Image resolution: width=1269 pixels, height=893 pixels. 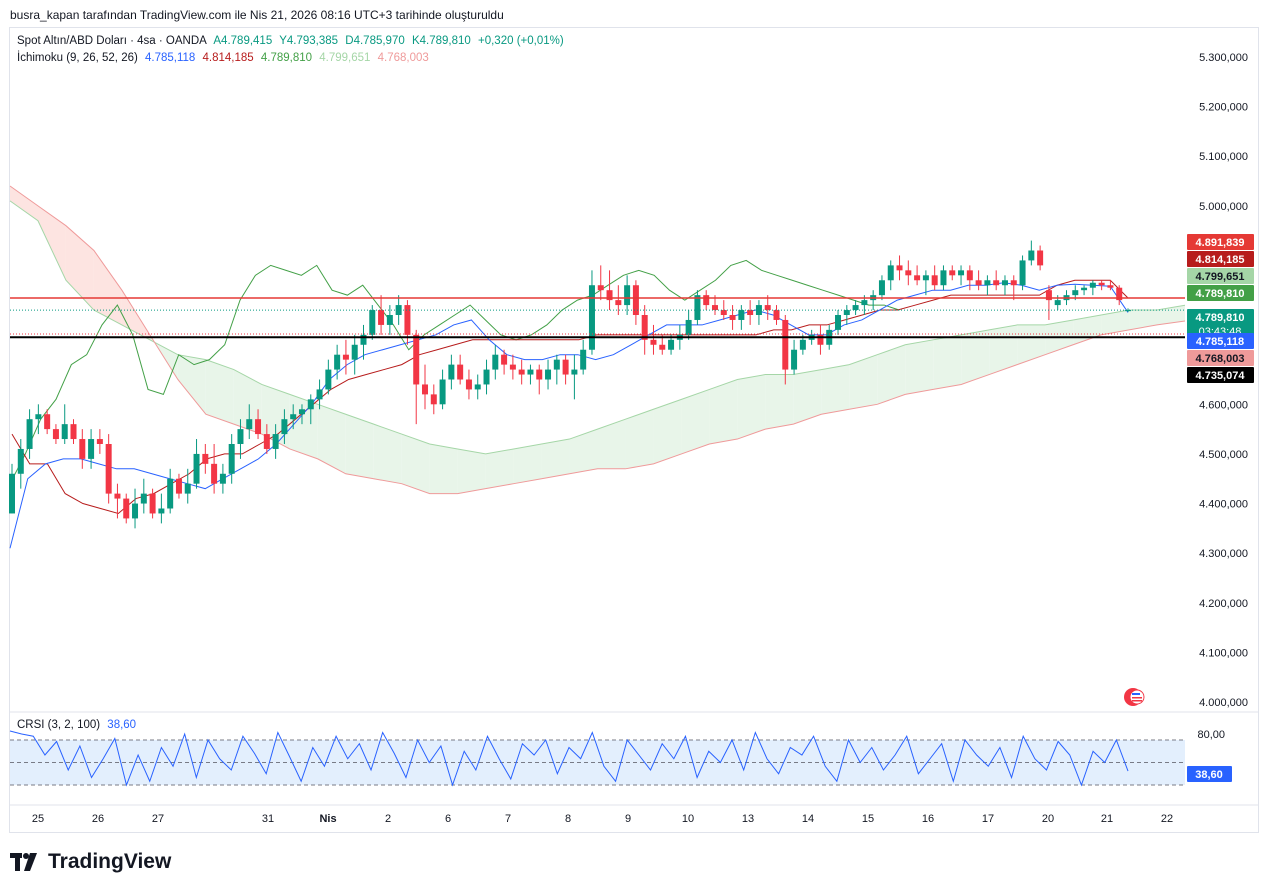 I want to click on low-value: D4.785,970, so click(x=375, y=41).